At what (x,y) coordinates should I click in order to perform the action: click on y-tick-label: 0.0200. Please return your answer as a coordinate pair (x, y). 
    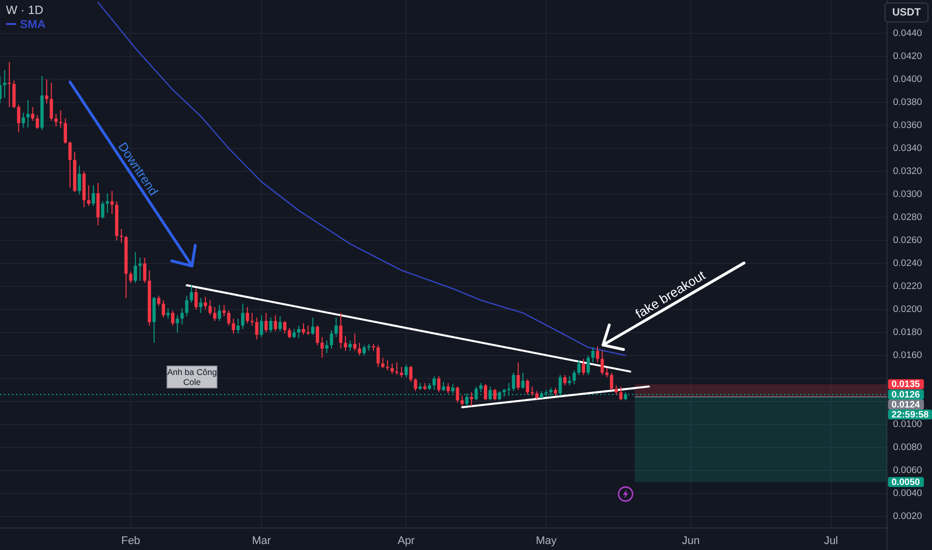
    Looking at the image, I should click on (907, 309).